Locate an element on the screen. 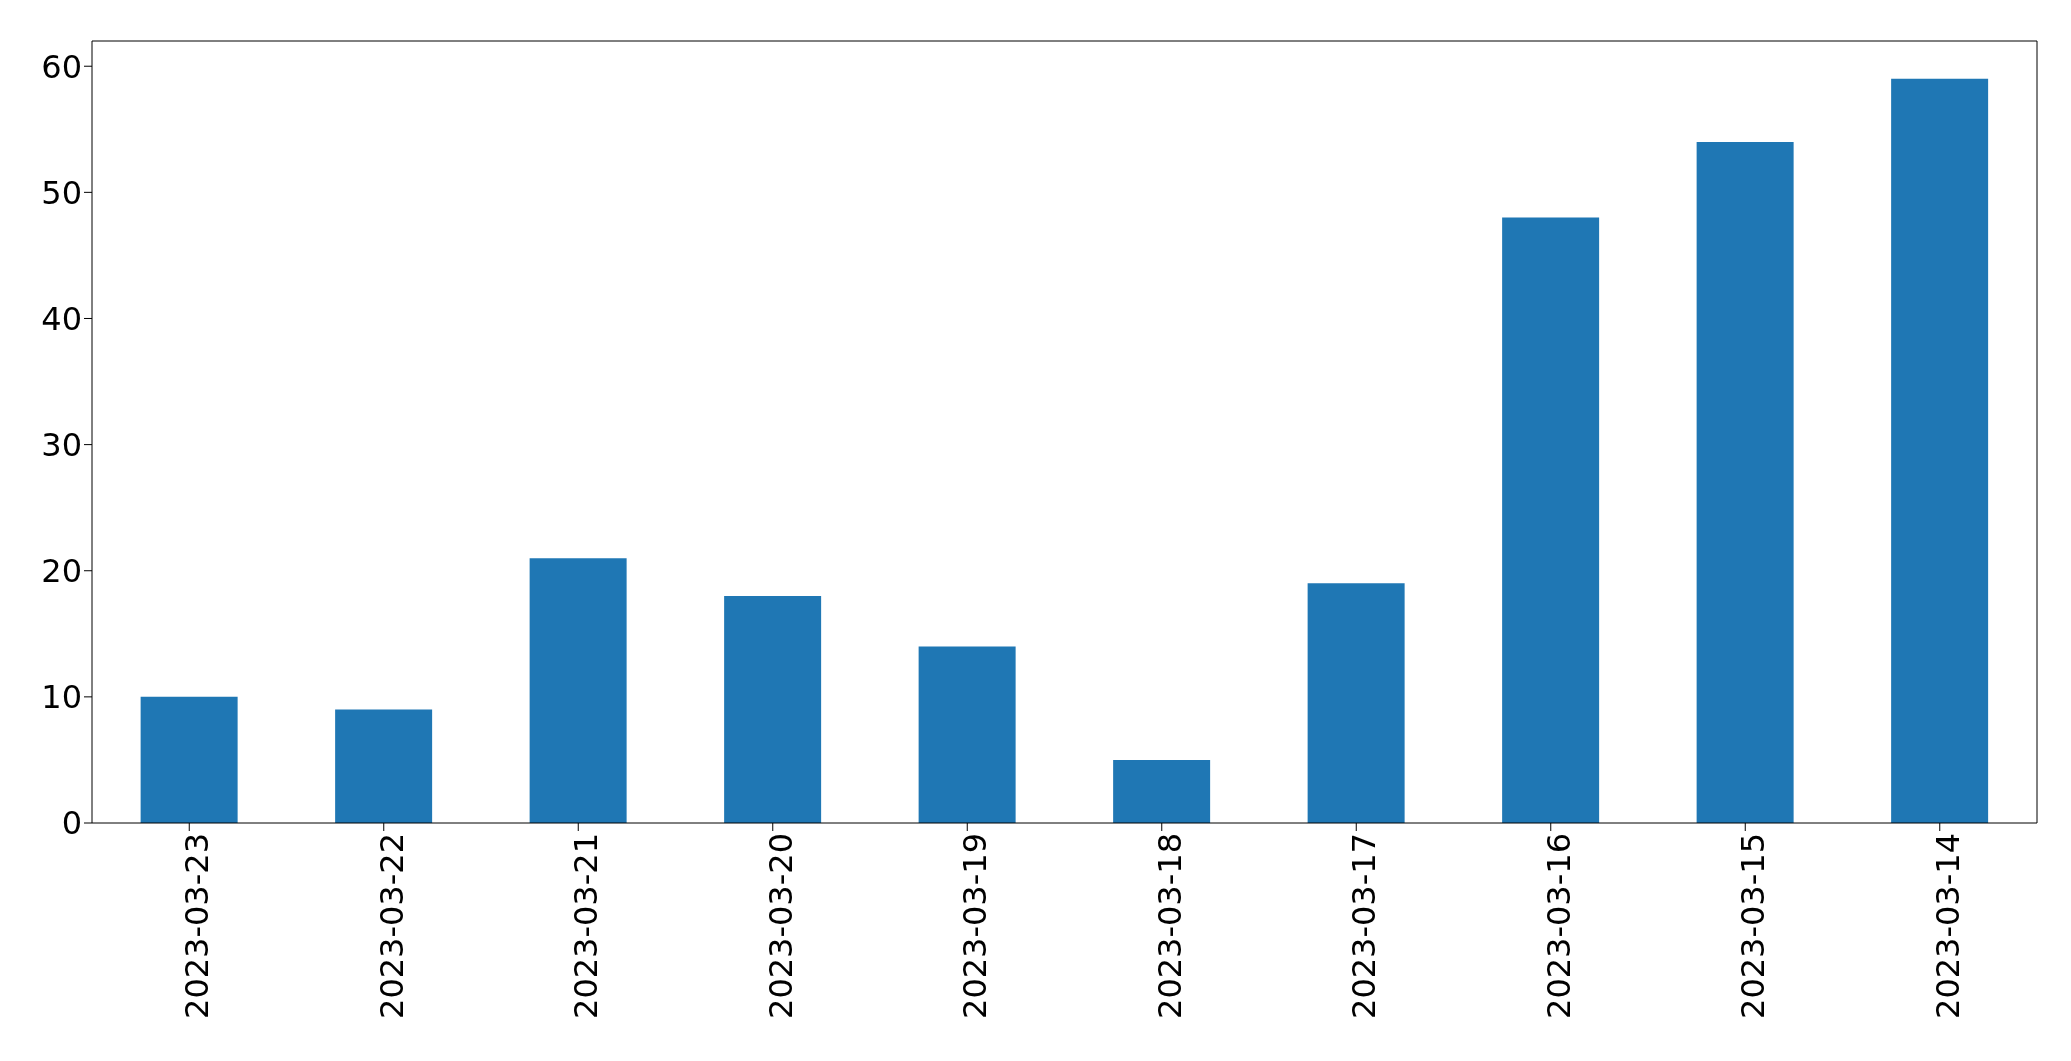  x-tick-label: 2023-03-16 is located at coordinates (1558, 926).